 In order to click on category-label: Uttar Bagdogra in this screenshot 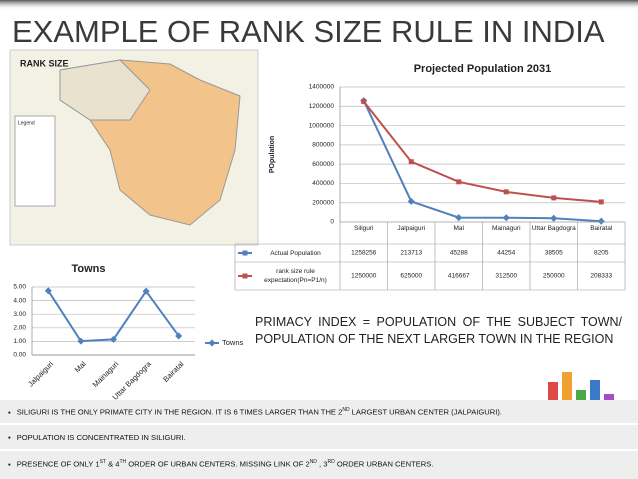, I will do `click(553, 228)`.